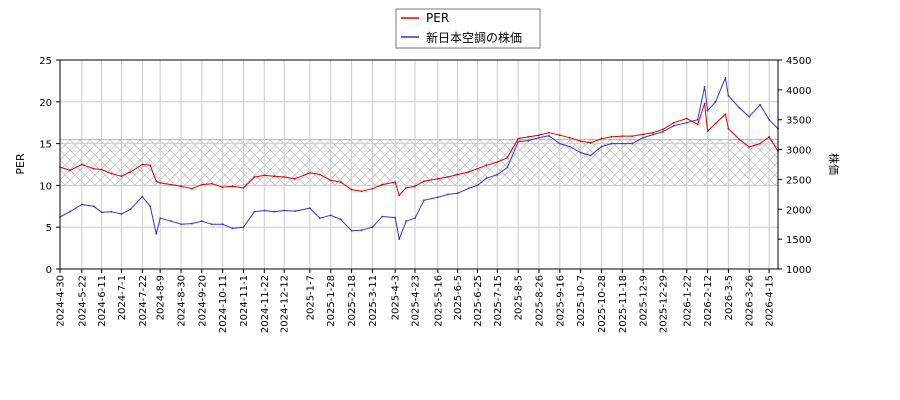 This screenshot has height=400, width=900. Describe the element at coordinates (560, 301) in the screenshot. I see `x-tick-label: 2025-9-16` at that location.